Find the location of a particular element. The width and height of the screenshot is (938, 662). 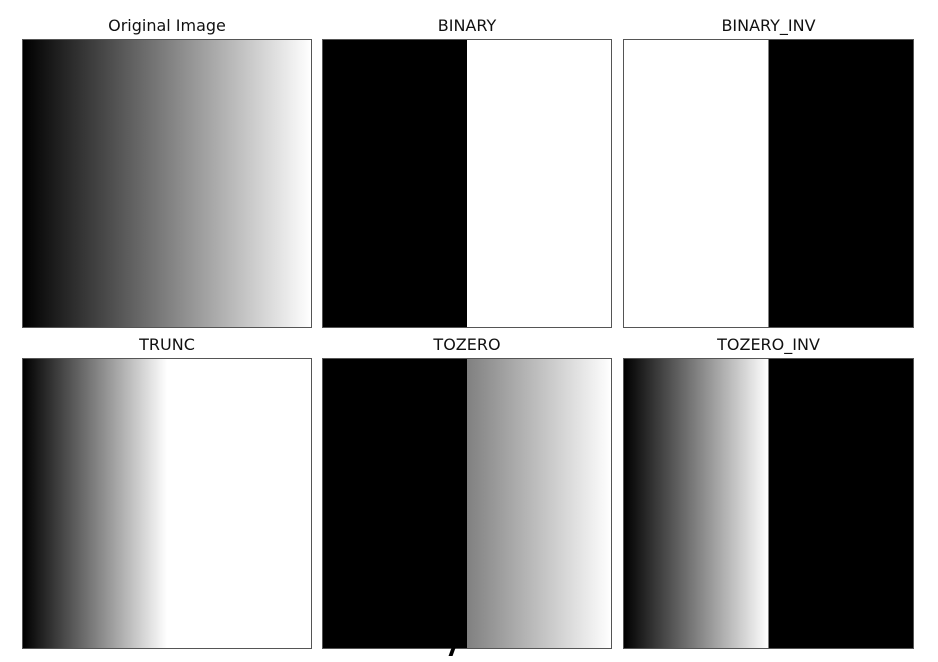

image-original-gradient is located at coordinates (167, 183).